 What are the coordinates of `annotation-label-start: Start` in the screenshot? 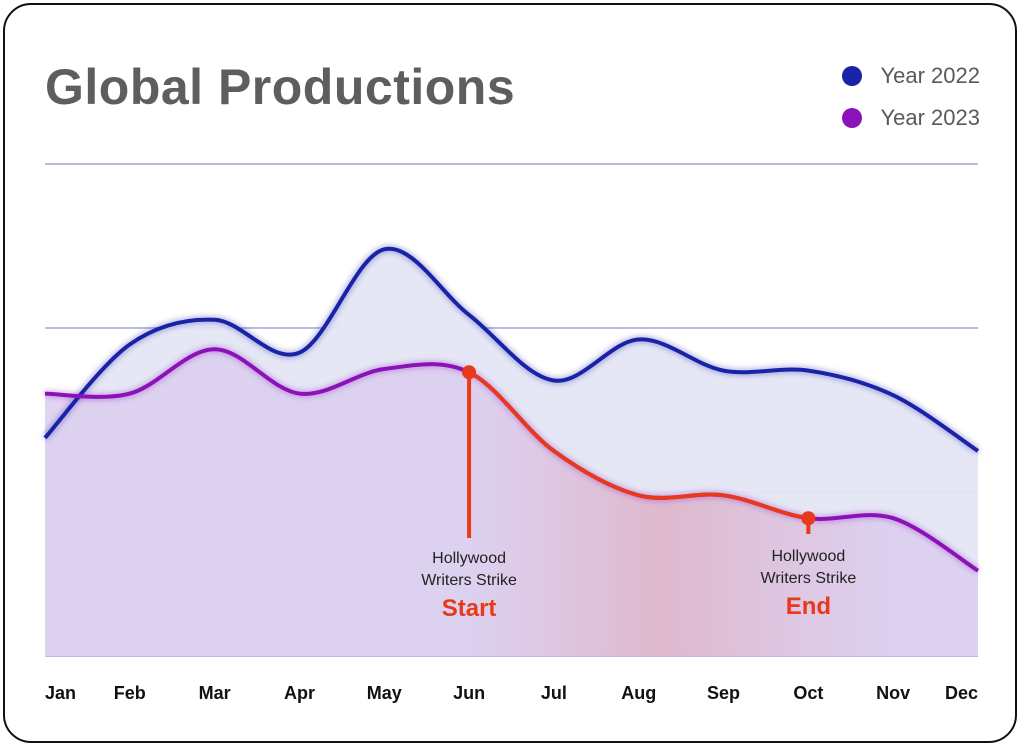 It's located at (469, 608).